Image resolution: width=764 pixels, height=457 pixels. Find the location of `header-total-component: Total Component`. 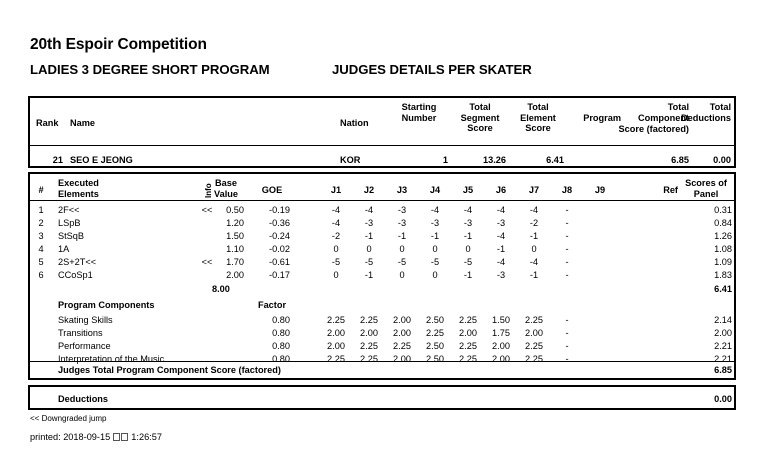

header-total-component: Total Component is located at coordinates (663, 112).